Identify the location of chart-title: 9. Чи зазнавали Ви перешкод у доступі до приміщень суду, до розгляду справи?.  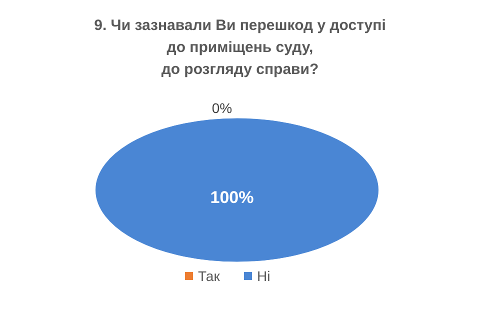
(240, 47).